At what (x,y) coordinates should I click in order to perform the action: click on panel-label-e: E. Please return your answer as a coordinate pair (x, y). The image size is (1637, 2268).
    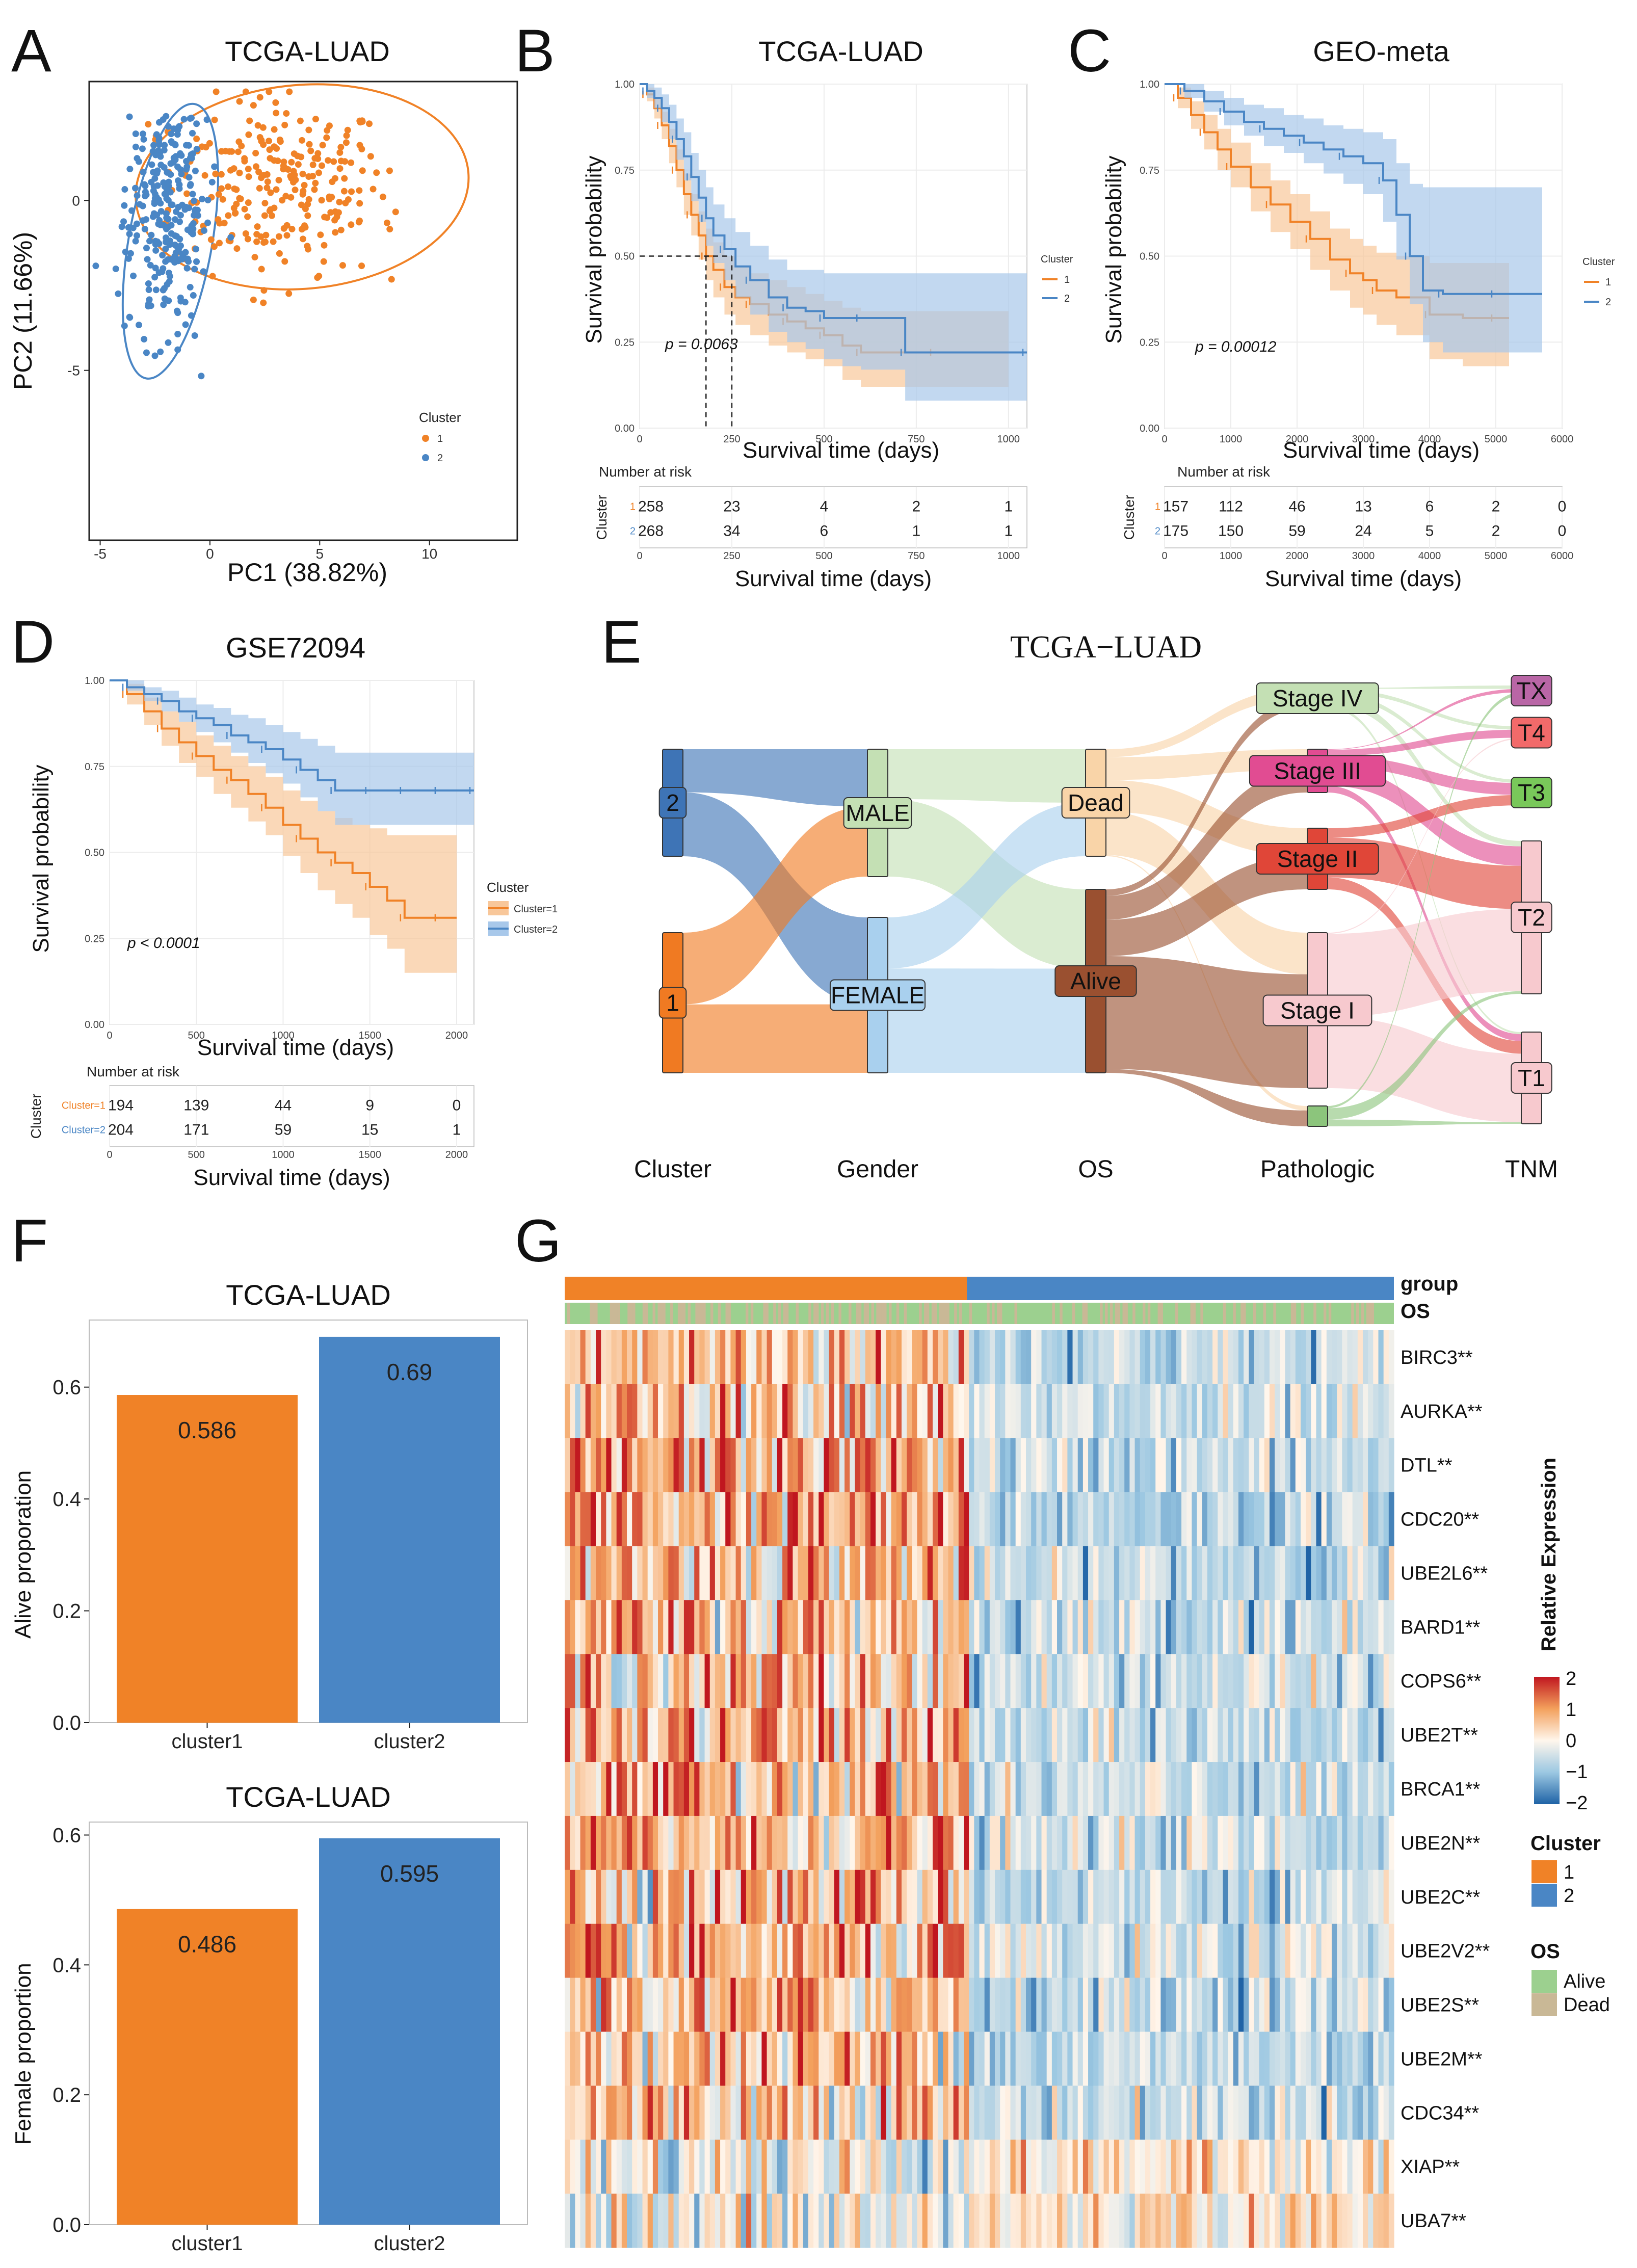
    Looking at the image, I should click on (622, 642).